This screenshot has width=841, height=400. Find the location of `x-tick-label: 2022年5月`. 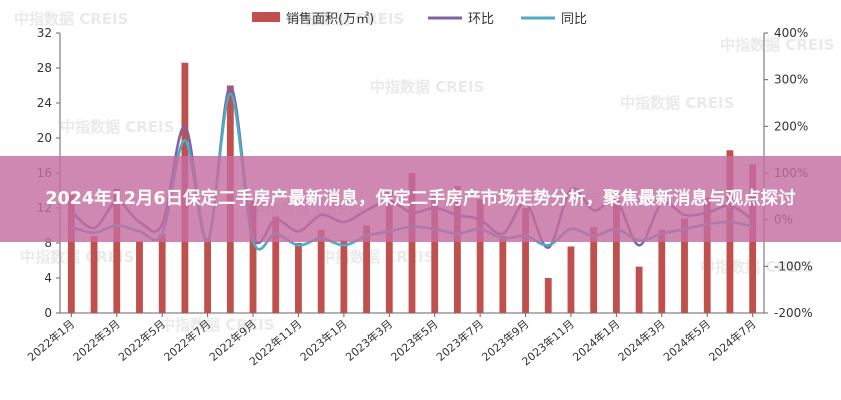

x-tick-label: 2022年5月 is located at coordinates (141, 340).